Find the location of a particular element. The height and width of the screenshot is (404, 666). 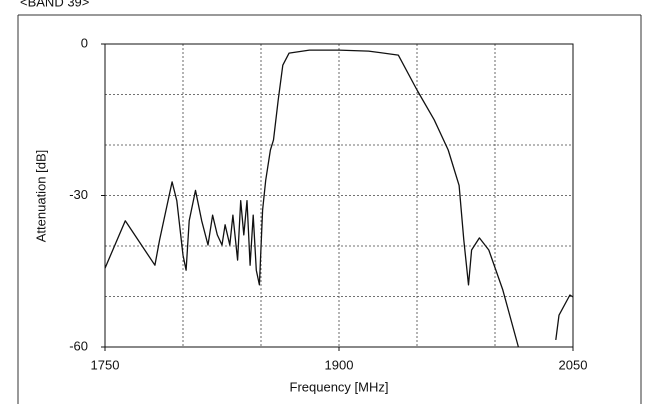

y-tick-label: 0 is located at coordinates (84, 42).